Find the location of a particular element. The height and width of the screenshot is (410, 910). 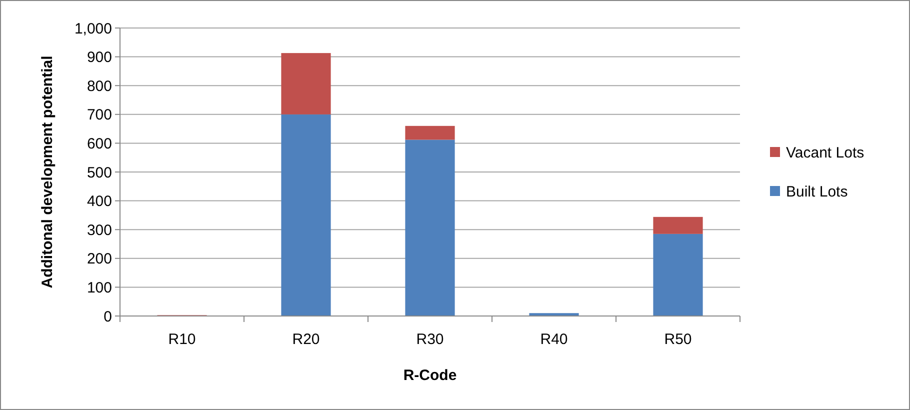

y-tick-label: 1,000 is located at coordinates (93, 29).